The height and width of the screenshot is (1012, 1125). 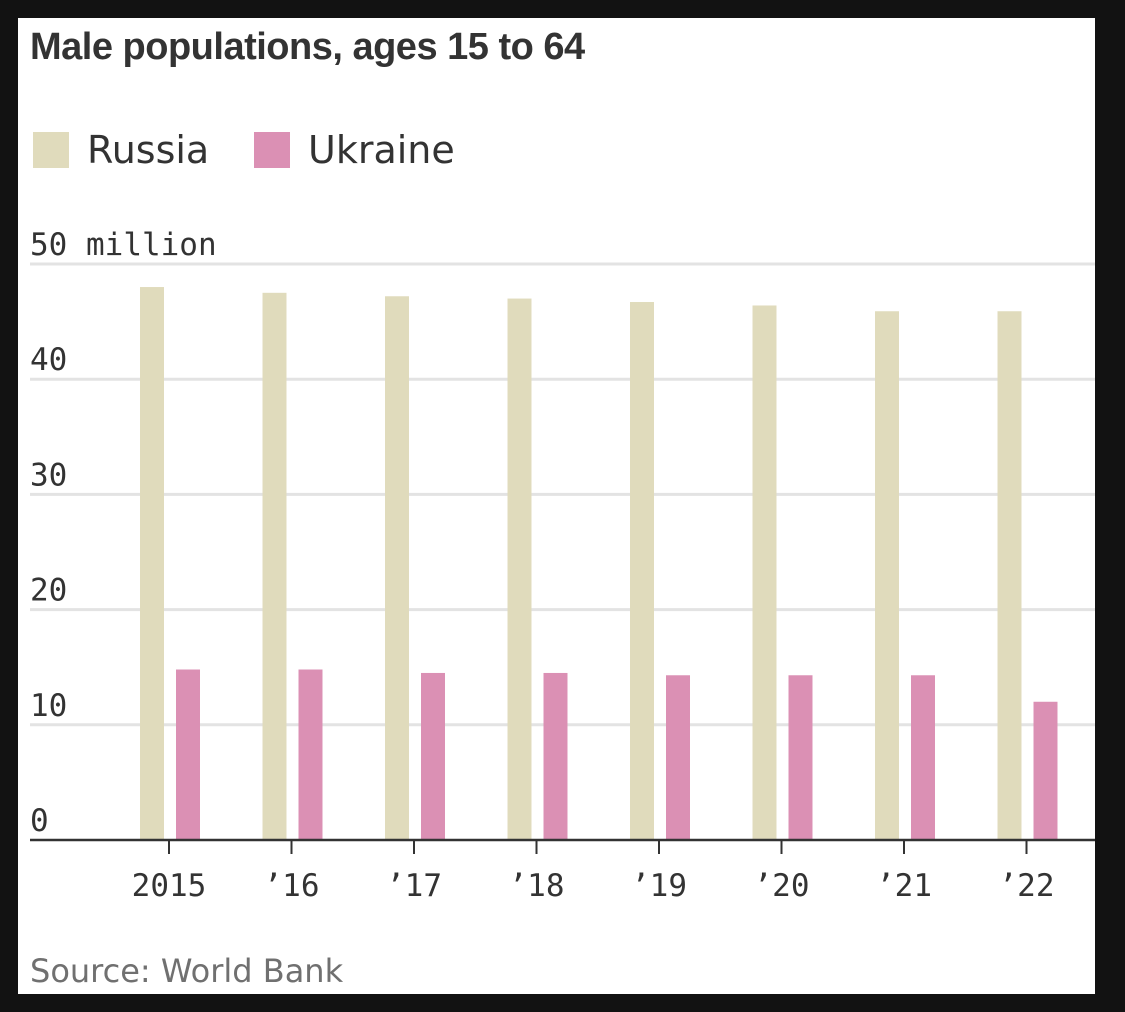 I want to click on x-tick-label: 2015, so click(x=169, y=886).